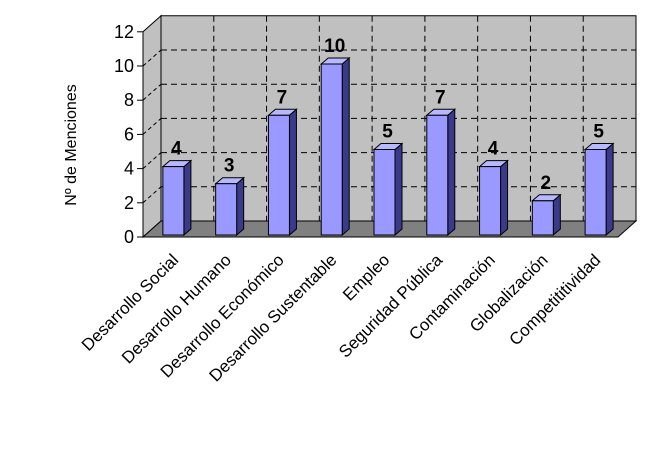 This screenshot has height=451, width=645. I want to click on y-axis-ticks: 0 2 4 6 8 10 12, so click(129, 134).